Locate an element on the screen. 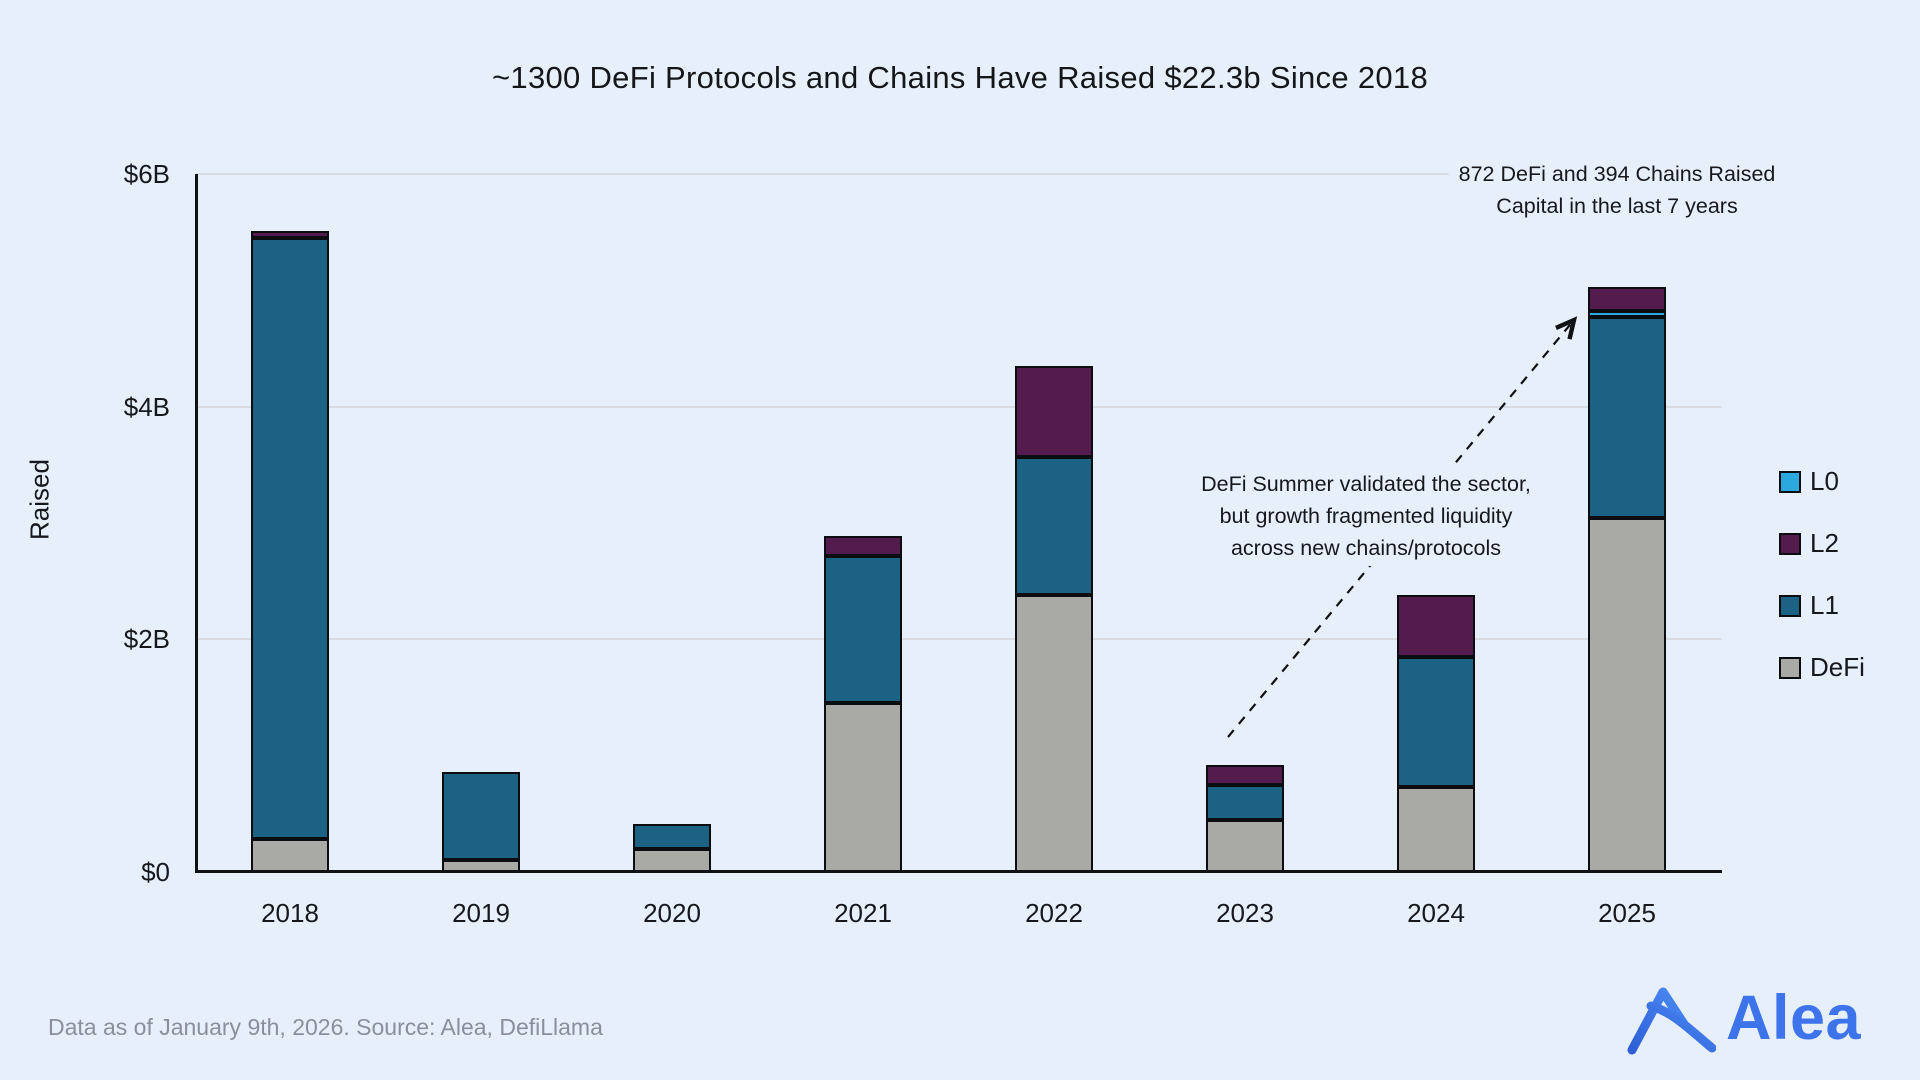  legend-swatch-L2 is located at coordinates (1790, 543).